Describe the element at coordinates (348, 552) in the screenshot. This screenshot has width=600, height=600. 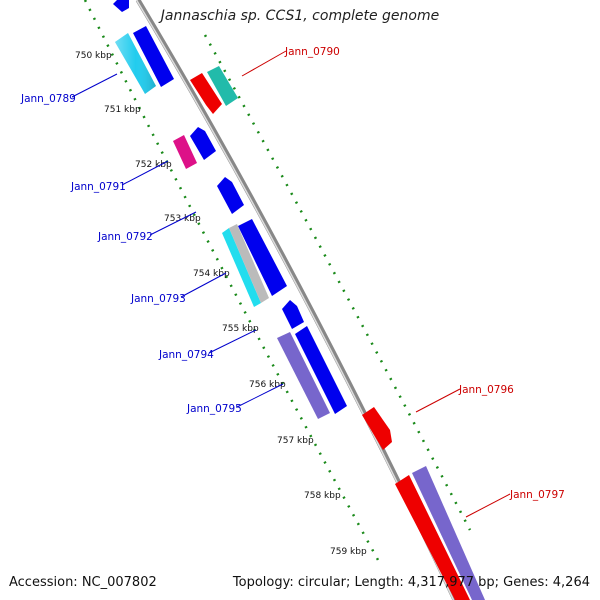
I see `kbp-label: 759 kbp` at that location.